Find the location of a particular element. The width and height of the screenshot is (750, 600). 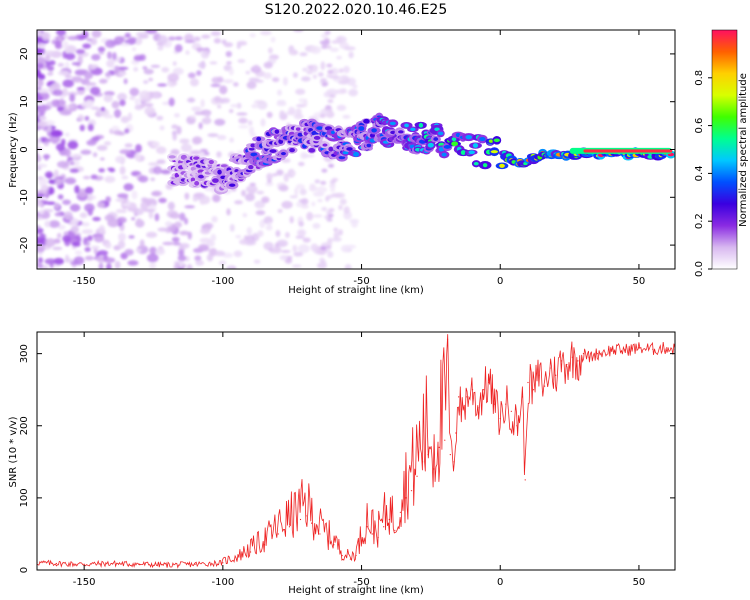

spectrogram-ytick-label: -20 is located at coordinates (24, 245).